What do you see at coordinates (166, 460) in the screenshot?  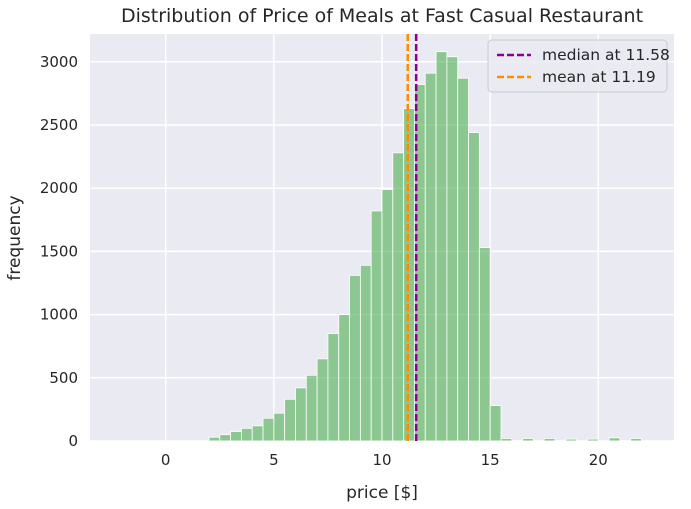 I see `x-tick-label: 0` at bounding box center [166, 460].